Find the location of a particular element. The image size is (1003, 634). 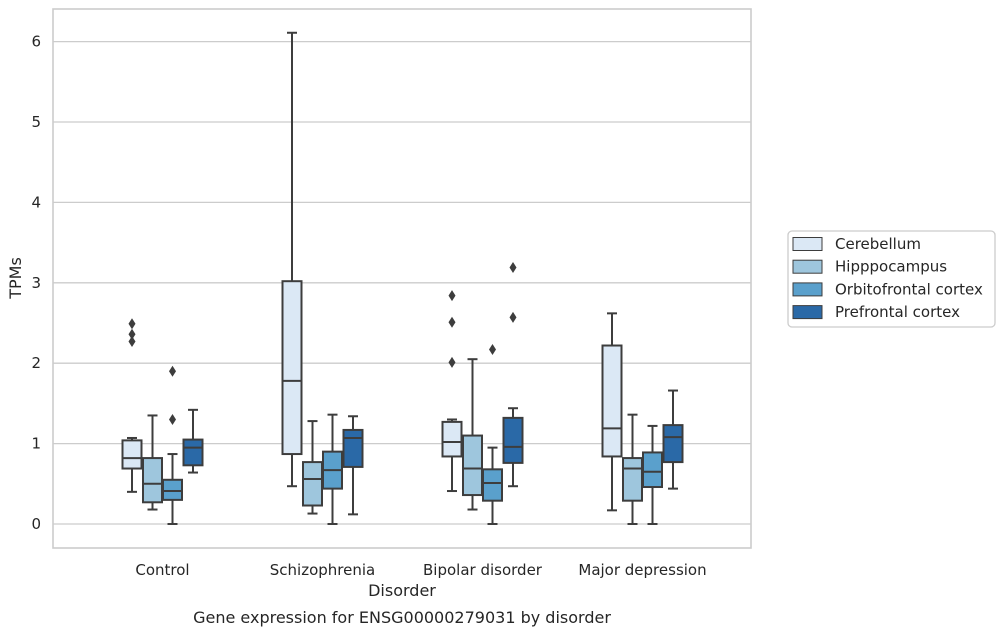

y-tick-labels: 0 1 2 3 4 5 6 is located at coordinates (36, 283).